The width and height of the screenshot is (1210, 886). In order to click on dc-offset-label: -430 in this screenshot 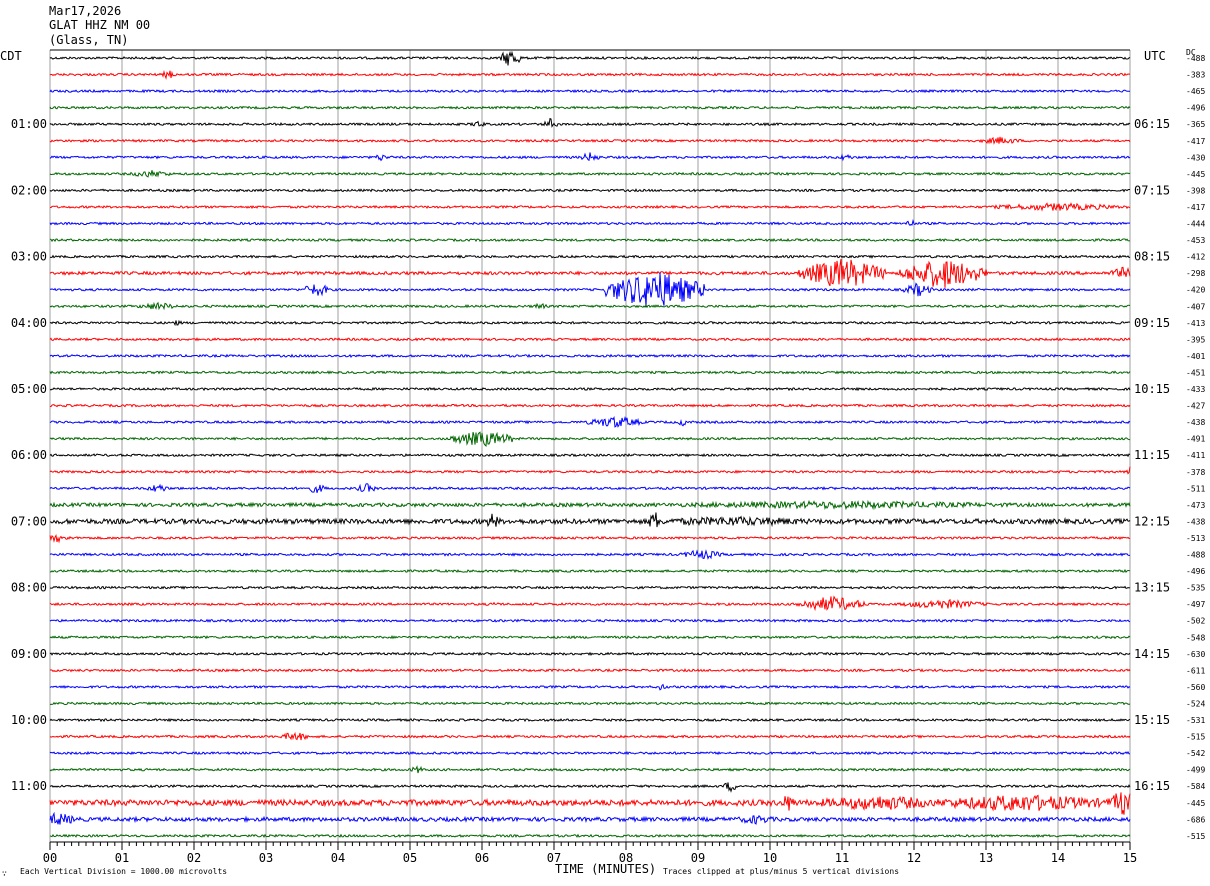, I will do `click(1195, 157)`.